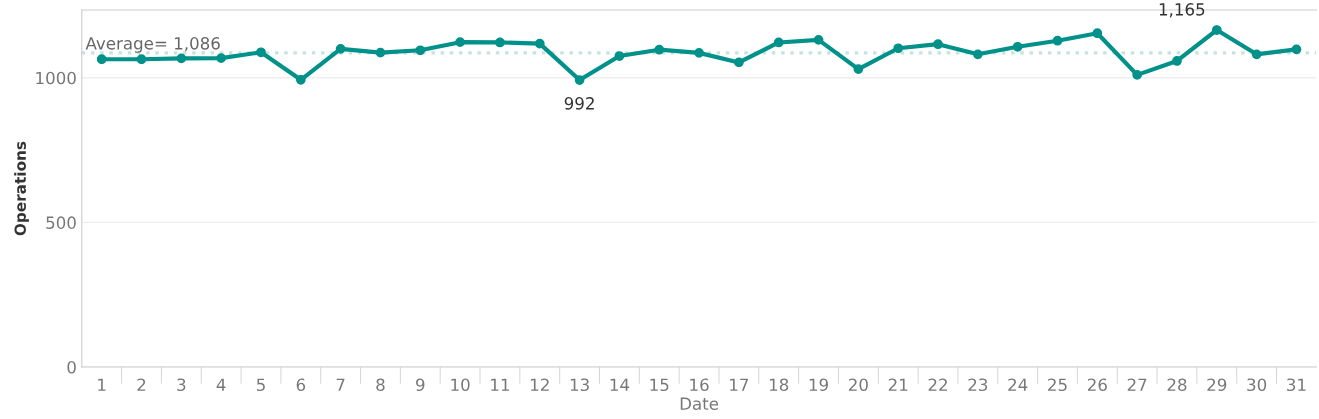 This screenshot has height=419, width=1319. Describe the element at coordinates (937, 384) in the screenshot. I see `x-tick-label: 22` at that location.